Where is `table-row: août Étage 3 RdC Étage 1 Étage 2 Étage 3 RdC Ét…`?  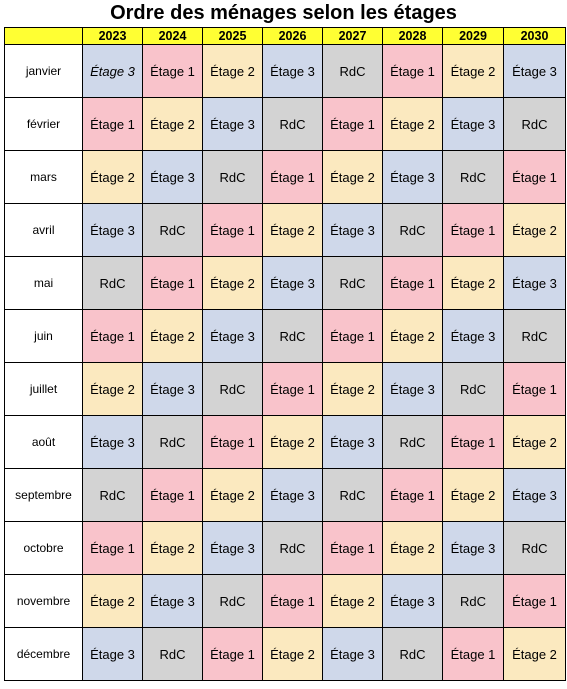 table-row: août Étage 3 RdC Étage 1 Étage 2 Étage 3 RdC Ét… is located at coordinates (285, 442).